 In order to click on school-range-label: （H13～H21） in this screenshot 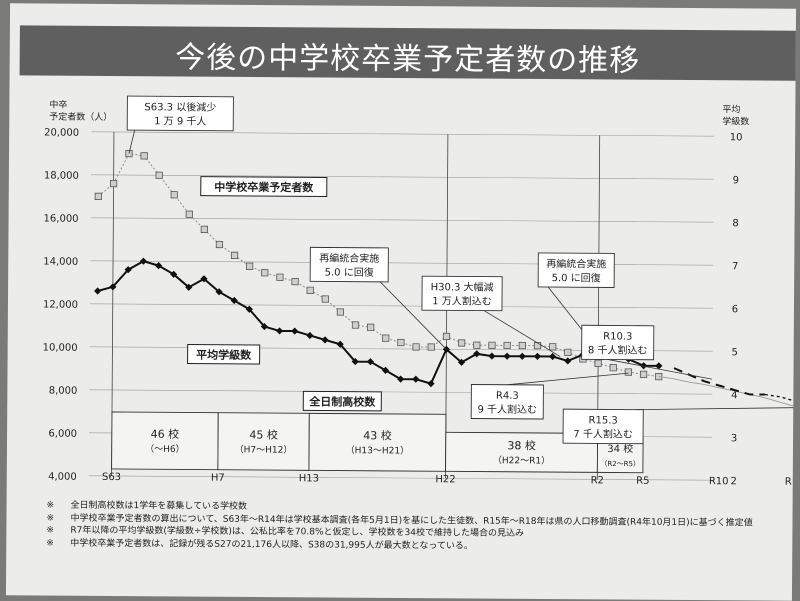, I will do `click(378, 450)`.